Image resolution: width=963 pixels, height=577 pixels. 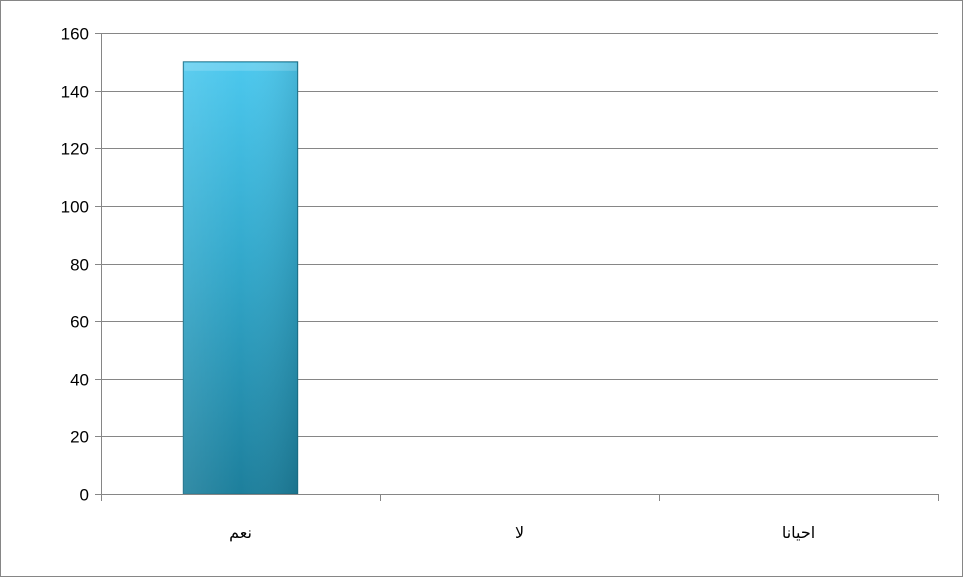 What do you see at coordinates (75, 149) in the screenshot?
I see `y-tick-label-120: 120` at bounding box center [75, 149].